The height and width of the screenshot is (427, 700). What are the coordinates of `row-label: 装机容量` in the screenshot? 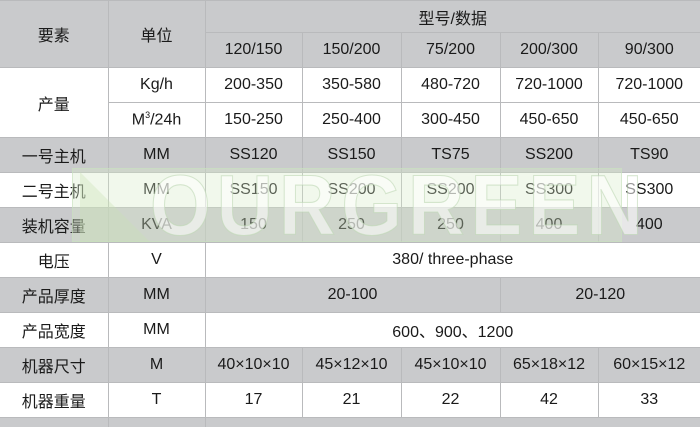 It's located at (54, 225).